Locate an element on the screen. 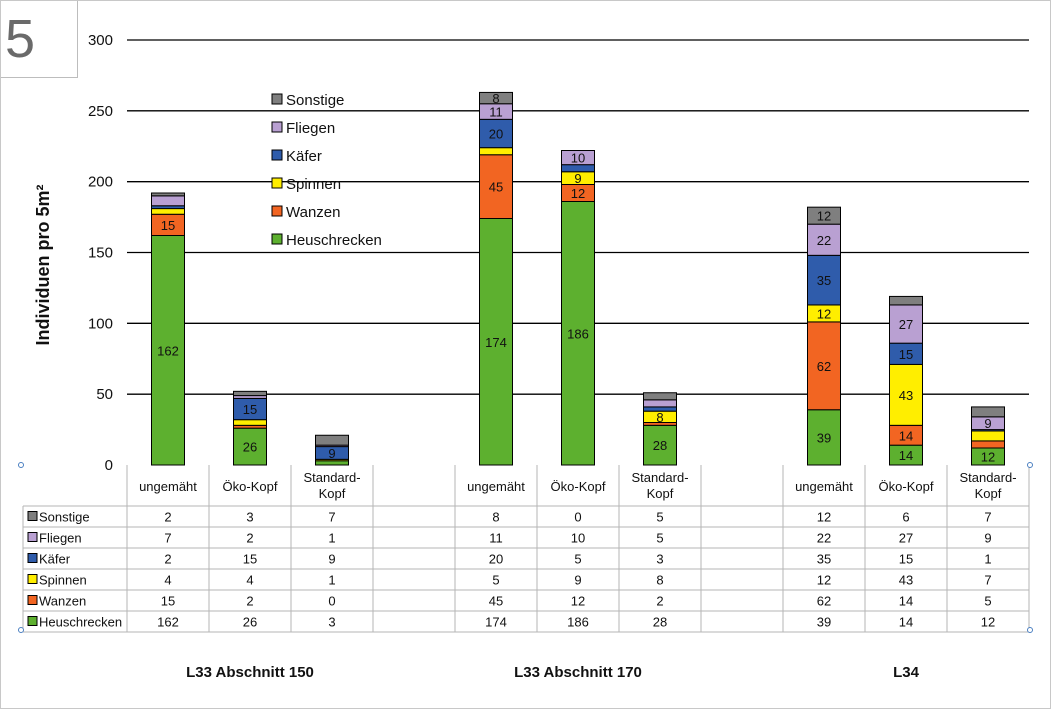 Image resolution: width=1051 pixels, height=710 pixels. table-cell: 11 is located at coordinates (496, 538).